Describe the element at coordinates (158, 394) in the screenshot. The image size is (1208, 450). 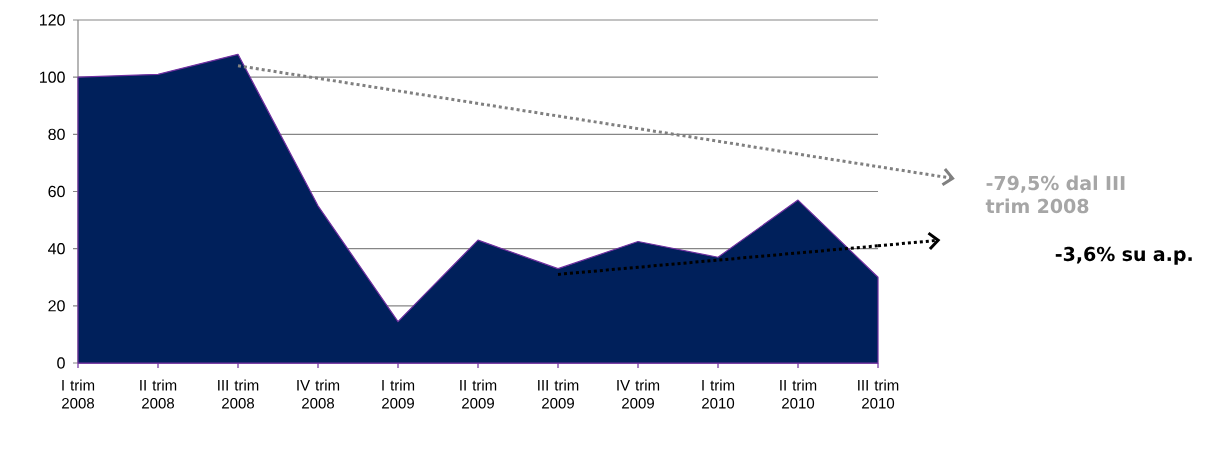
I see `x-tick-label: II trim 2008` at that location.